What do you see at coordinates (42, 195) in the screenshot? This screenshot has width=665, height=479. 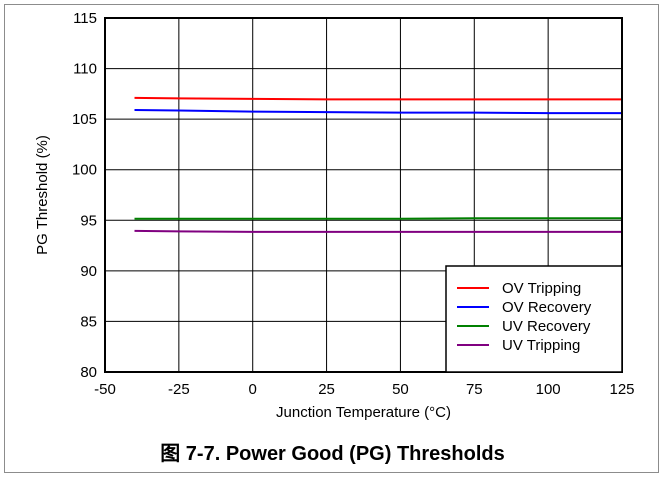 I see `y-axis-title: PG Threshold (%)` at bounding box center [42, 195].